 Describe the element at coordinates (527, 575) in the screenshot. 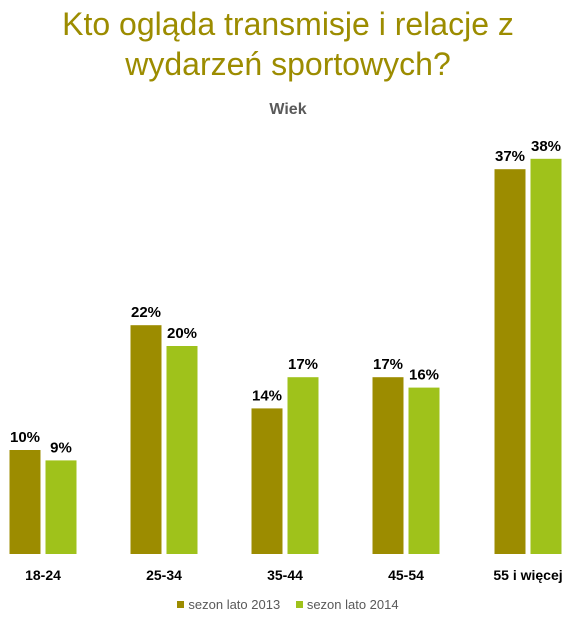

I see `x-tick-label-55-i-wi-cej: 55 i więcej` at that location.